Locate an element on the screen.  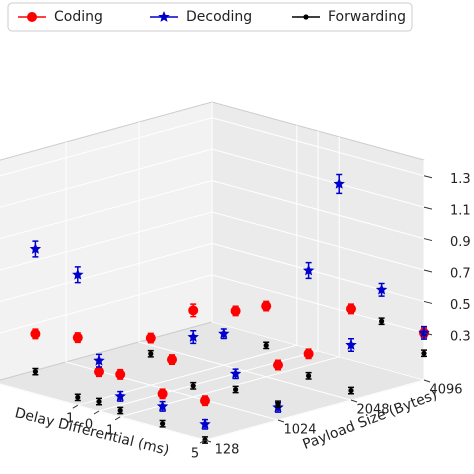
y-tick-label: 1024 is located at coordinates (299, 430).